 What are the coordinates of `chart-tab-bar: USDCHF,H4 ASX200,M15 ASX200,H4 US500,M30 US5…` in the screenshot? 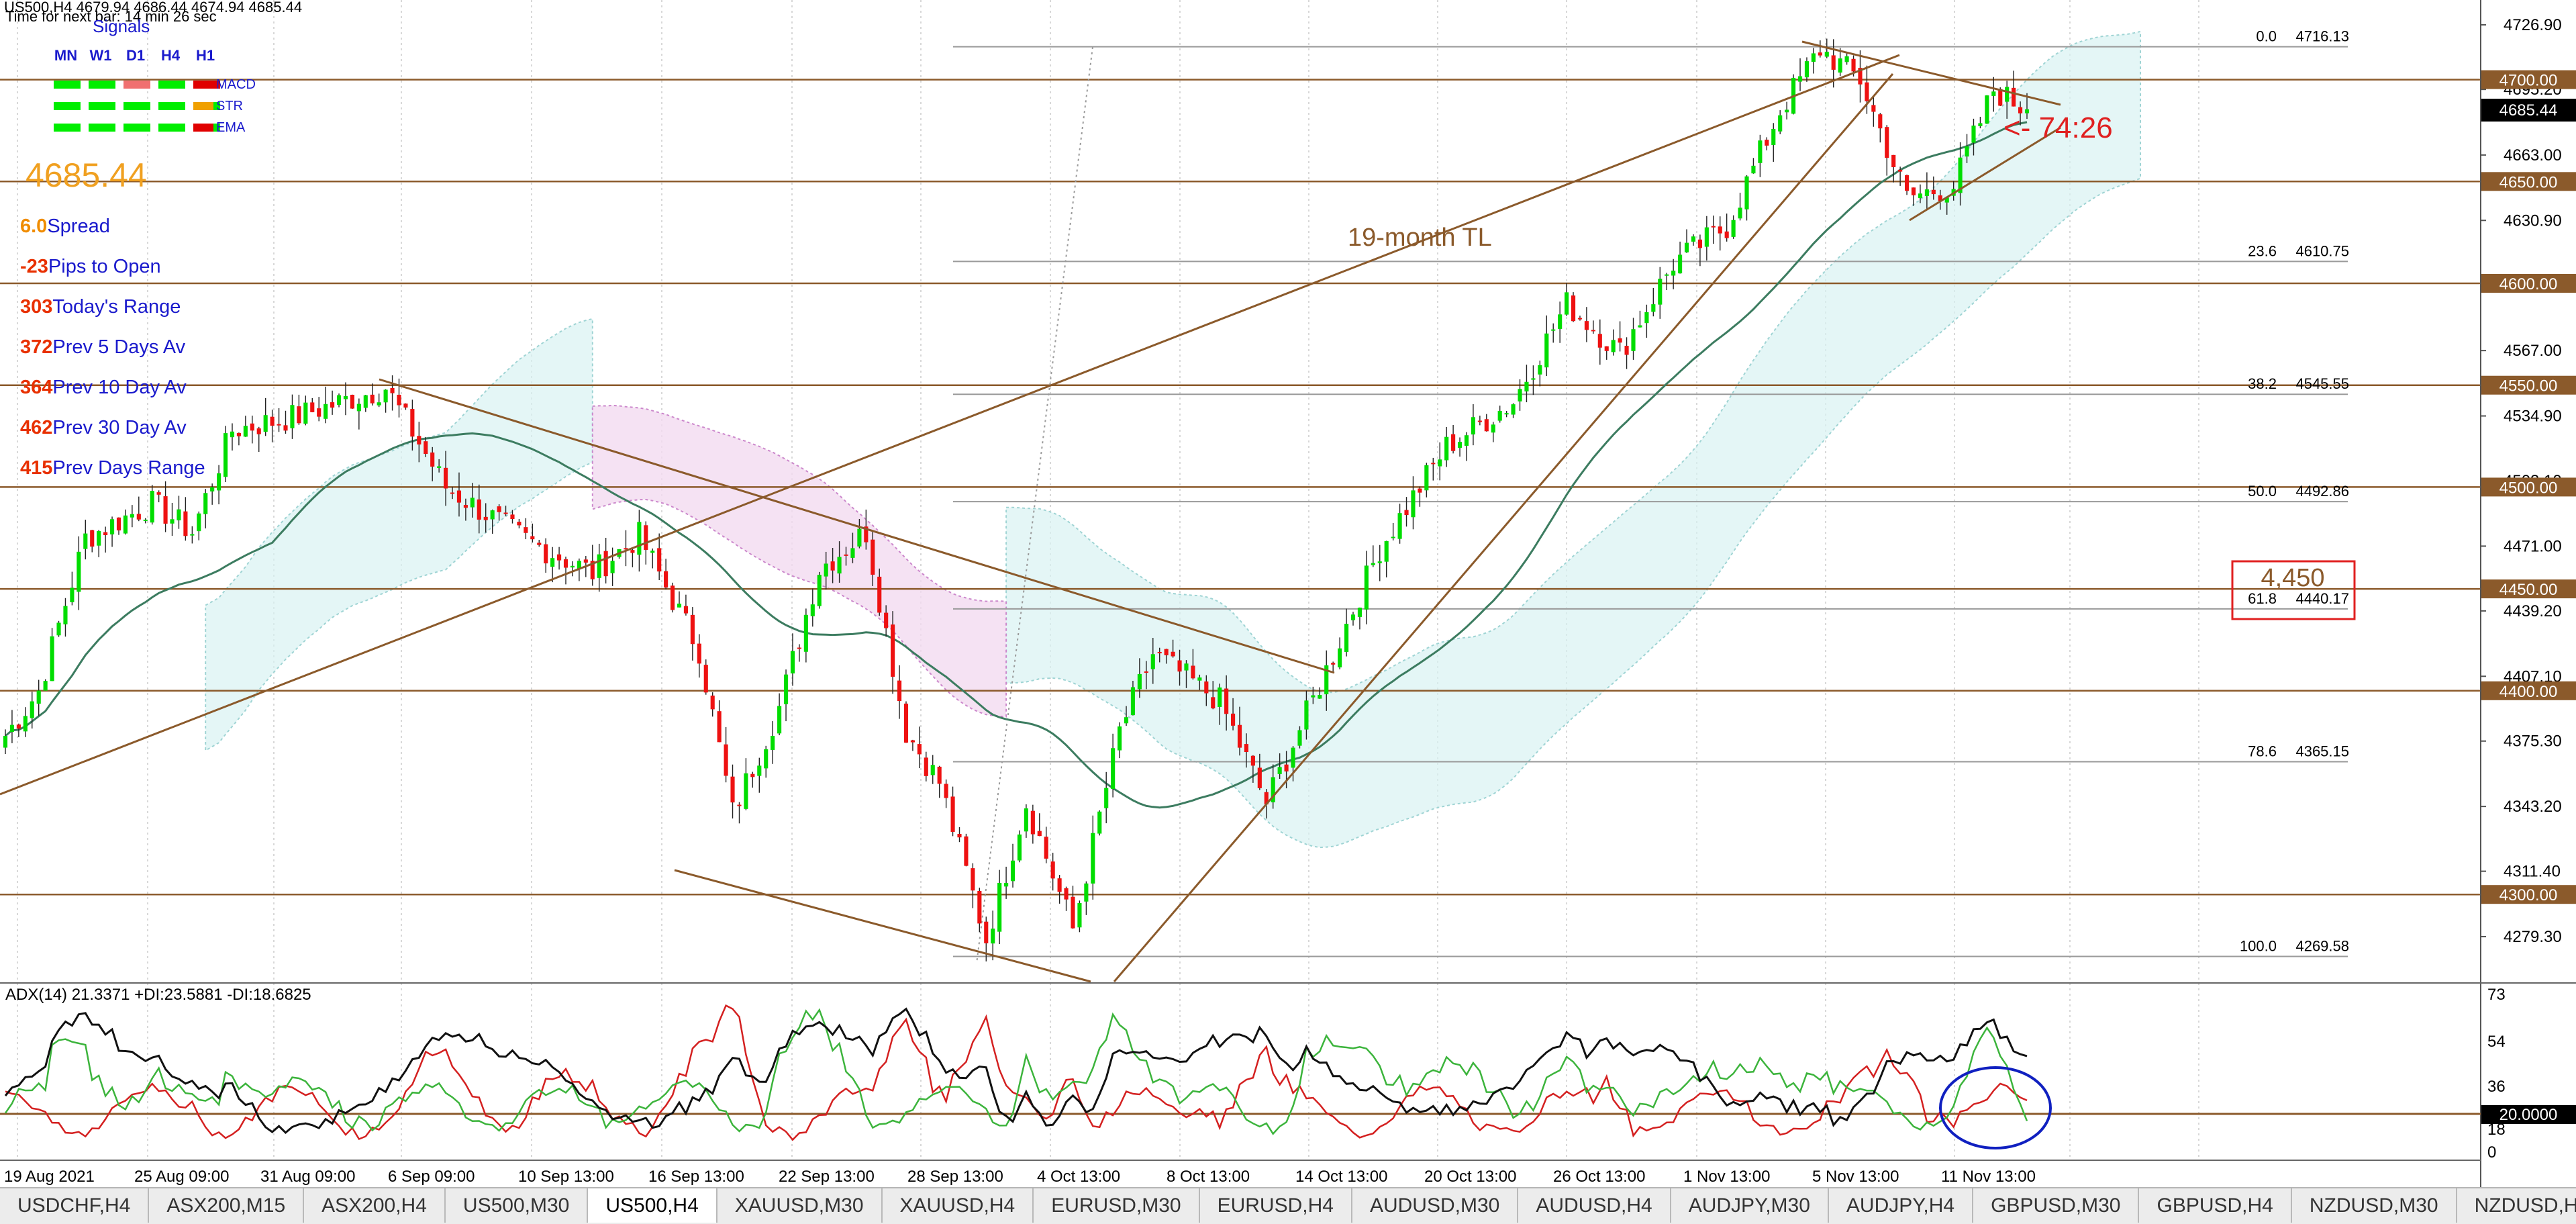 It's located at (1288, 1205).